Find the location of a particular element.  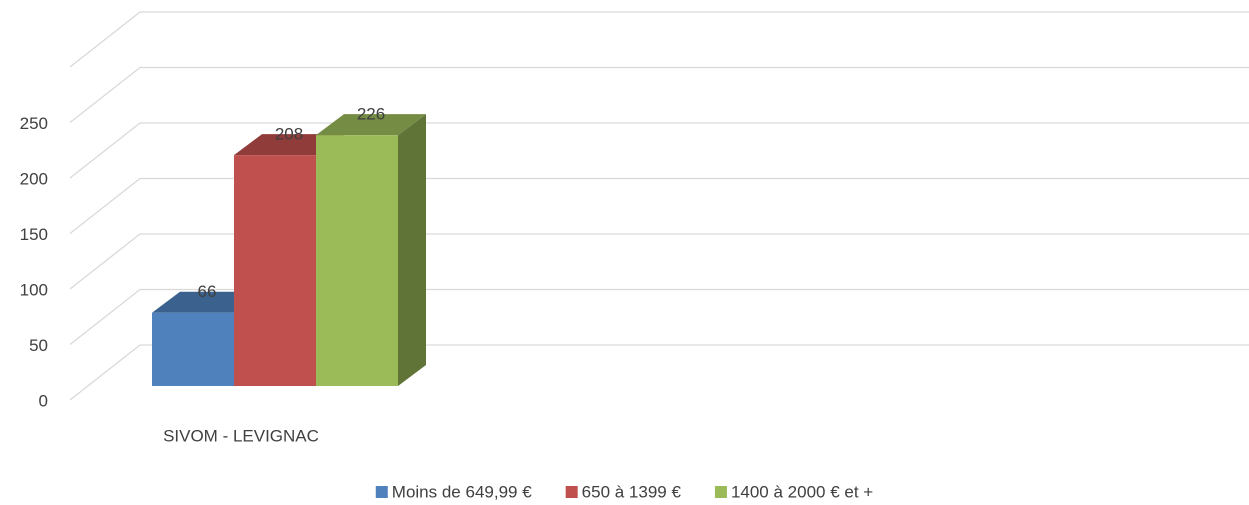

x-tick-label: SIVOM - LEVIGNAC is located at coordinates (241, 435).